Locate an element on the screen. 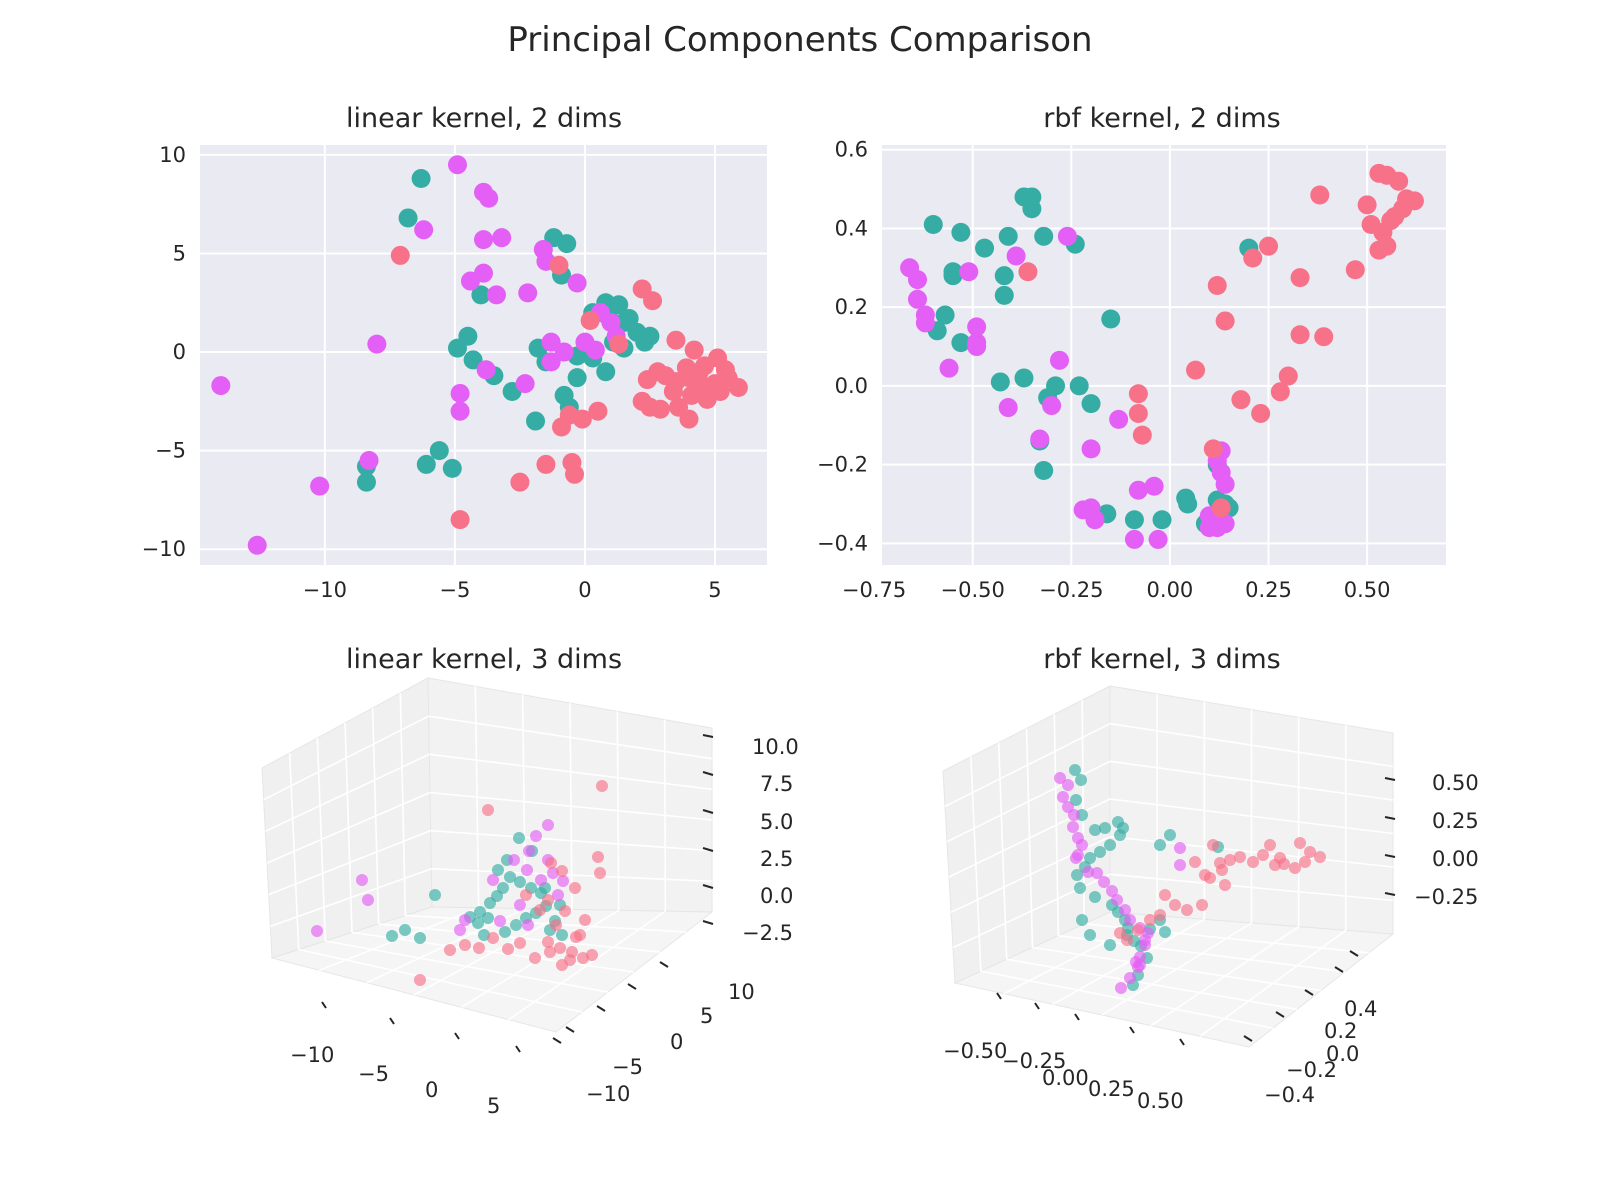 This screenshot has width=1600, height=1200. y-tick-label: 0.4 is located at coordinates (1360, 1009).